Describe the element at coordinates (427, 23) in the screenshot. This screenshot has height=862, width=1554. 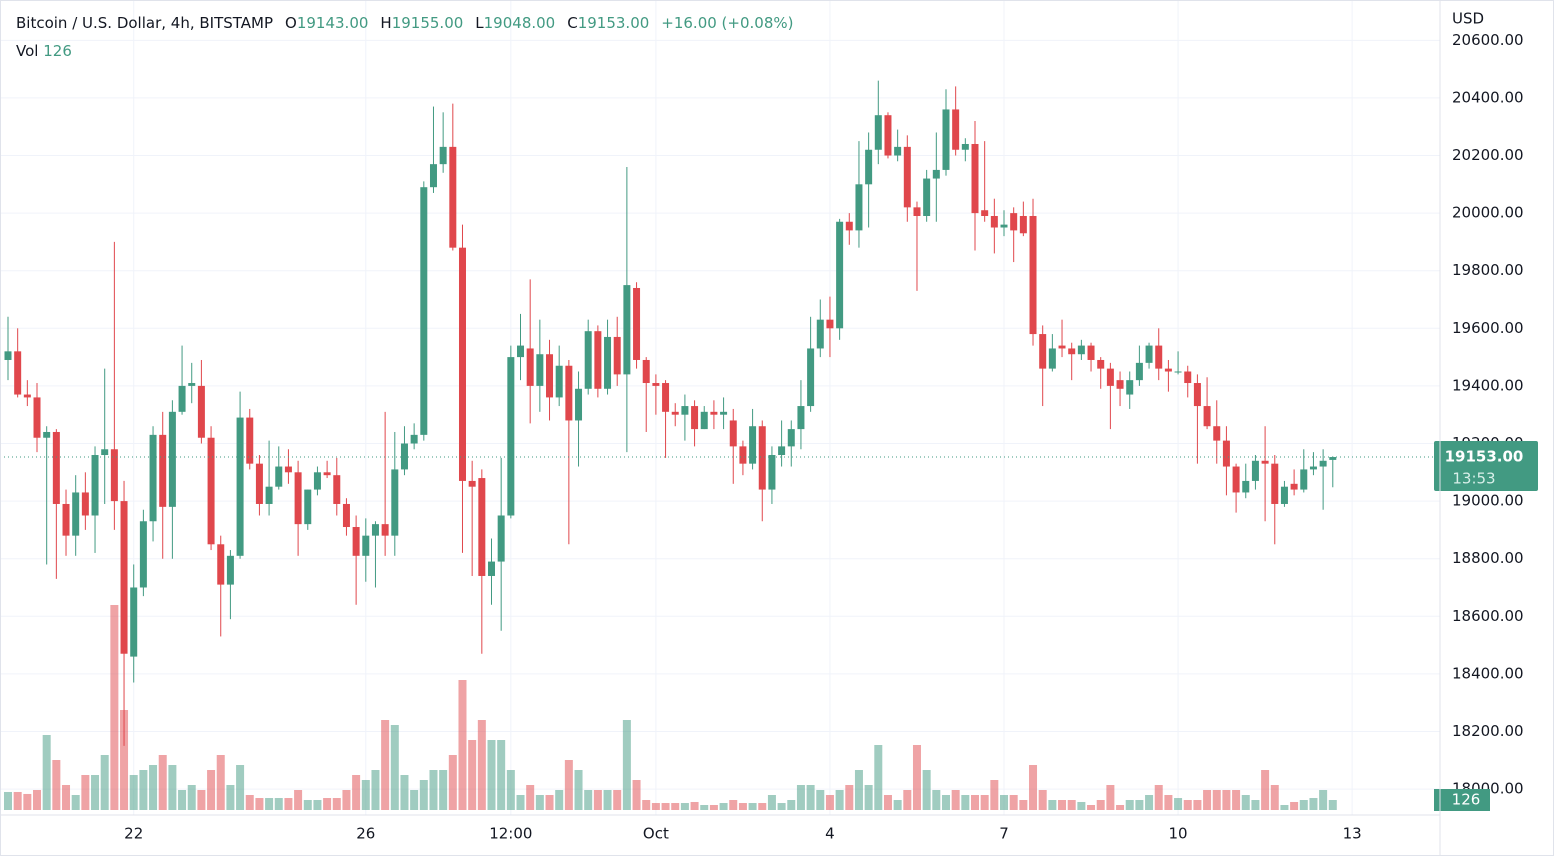
I see `ohlc-value: 19155.00` at that location.